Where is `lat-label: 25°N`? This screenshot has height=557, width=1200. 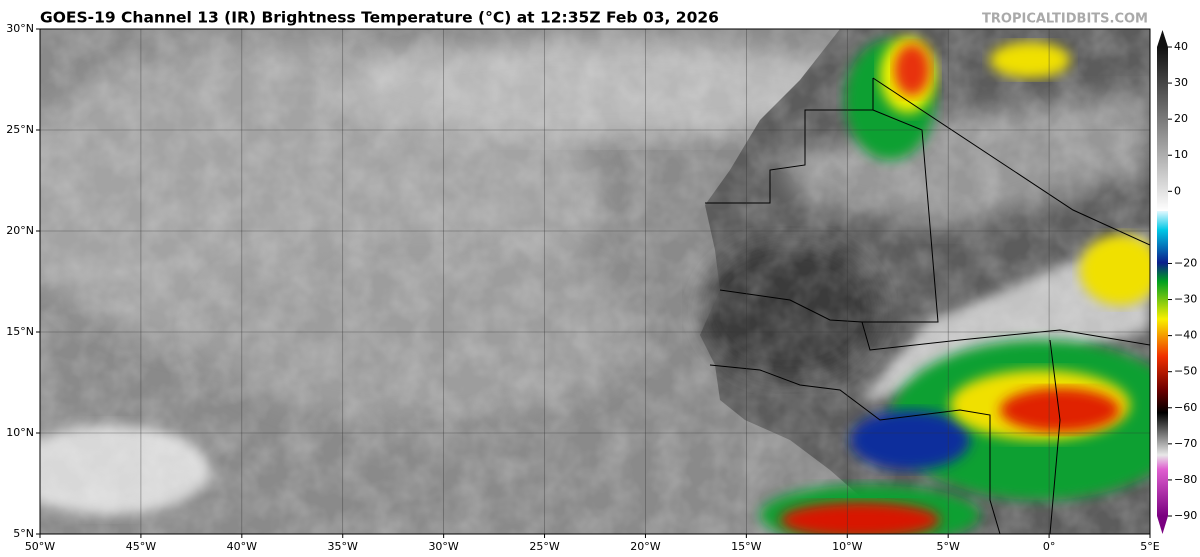
lat-label: 25°N is located at coordinates (20, 129).